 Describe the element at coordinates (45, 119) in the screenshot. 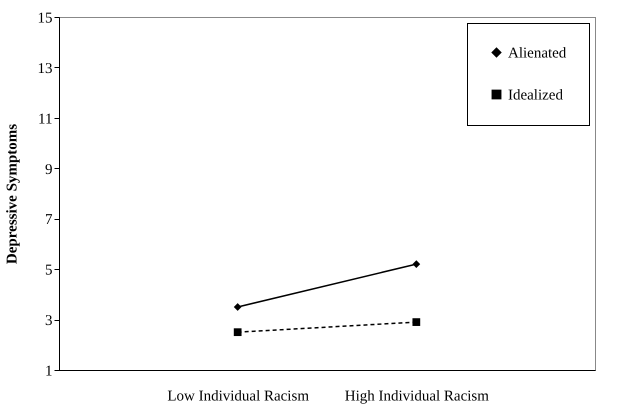

I see `y-tick-label: 11` at that location.